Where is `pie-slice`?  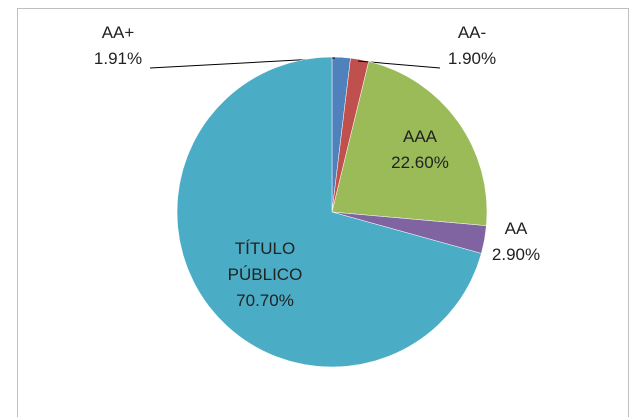
pie-slice is located at coordinates (409, 143).